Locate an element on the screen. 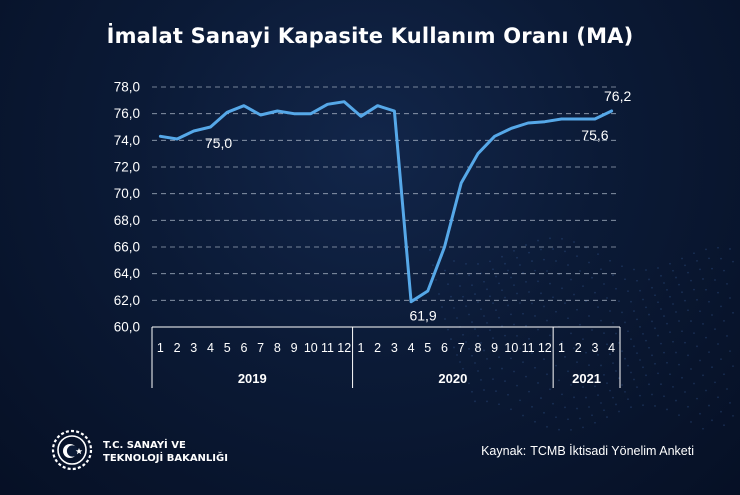  y-tick-label: 76,0 is located at coordinates (127, 113).